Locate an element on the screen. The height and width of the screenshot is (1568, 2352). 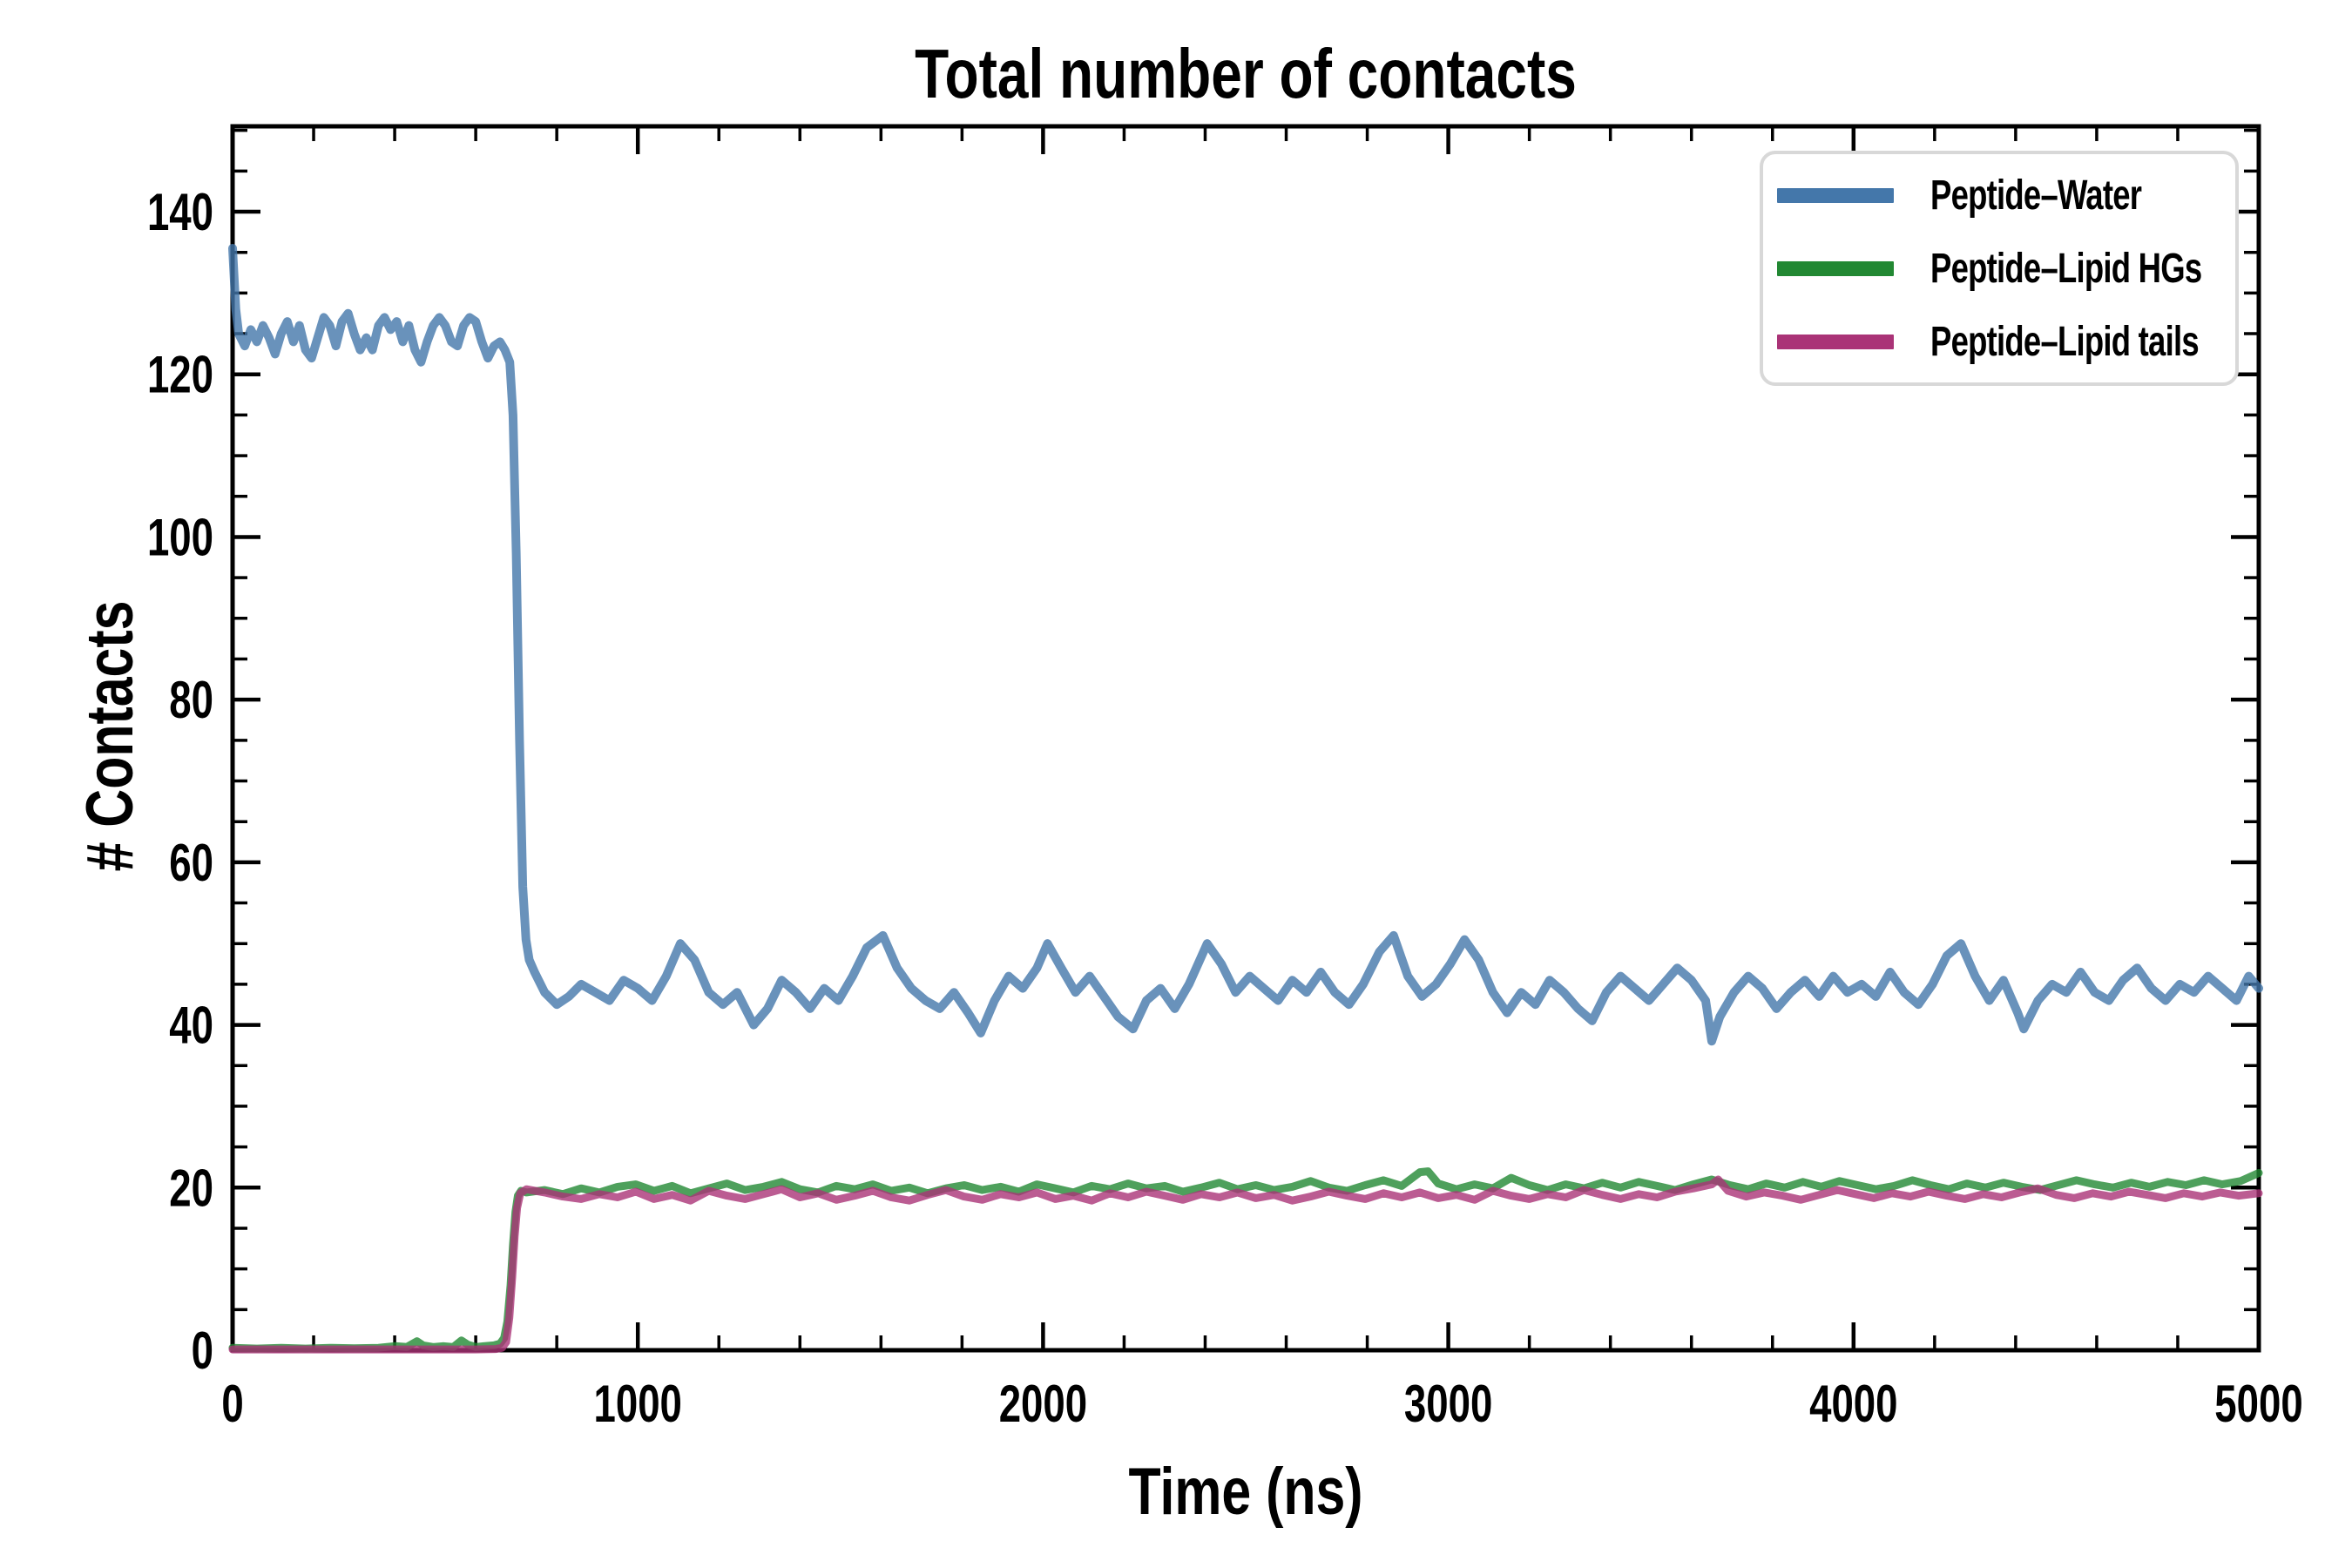
chart-title: Total number of contacts is located at coordinates (1246, 74).